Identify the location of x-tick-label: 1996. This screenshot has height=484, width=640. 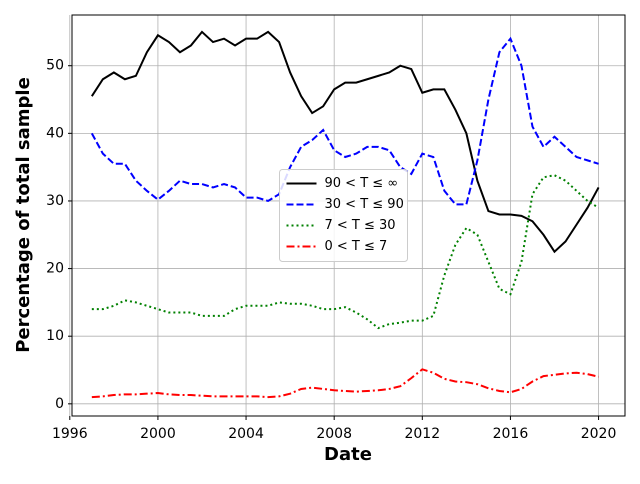
(70, 434).